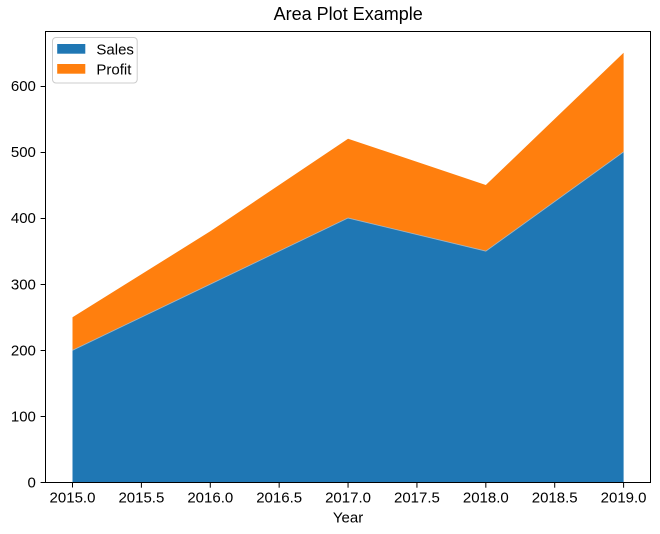  Describe the element at coordinates (348, 14) in the screenshot. I see `svg-text: Area Plot Example` at that location.